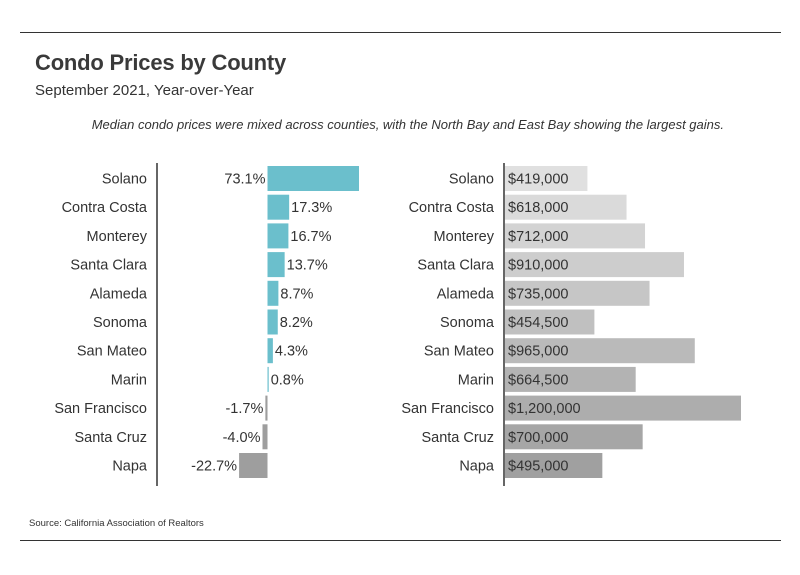 The height and width of the screenshot is (575, 800). Describe the element at coordinates (538, 467) in the screenshot. I see `price-data-label: $495,000` at that location.